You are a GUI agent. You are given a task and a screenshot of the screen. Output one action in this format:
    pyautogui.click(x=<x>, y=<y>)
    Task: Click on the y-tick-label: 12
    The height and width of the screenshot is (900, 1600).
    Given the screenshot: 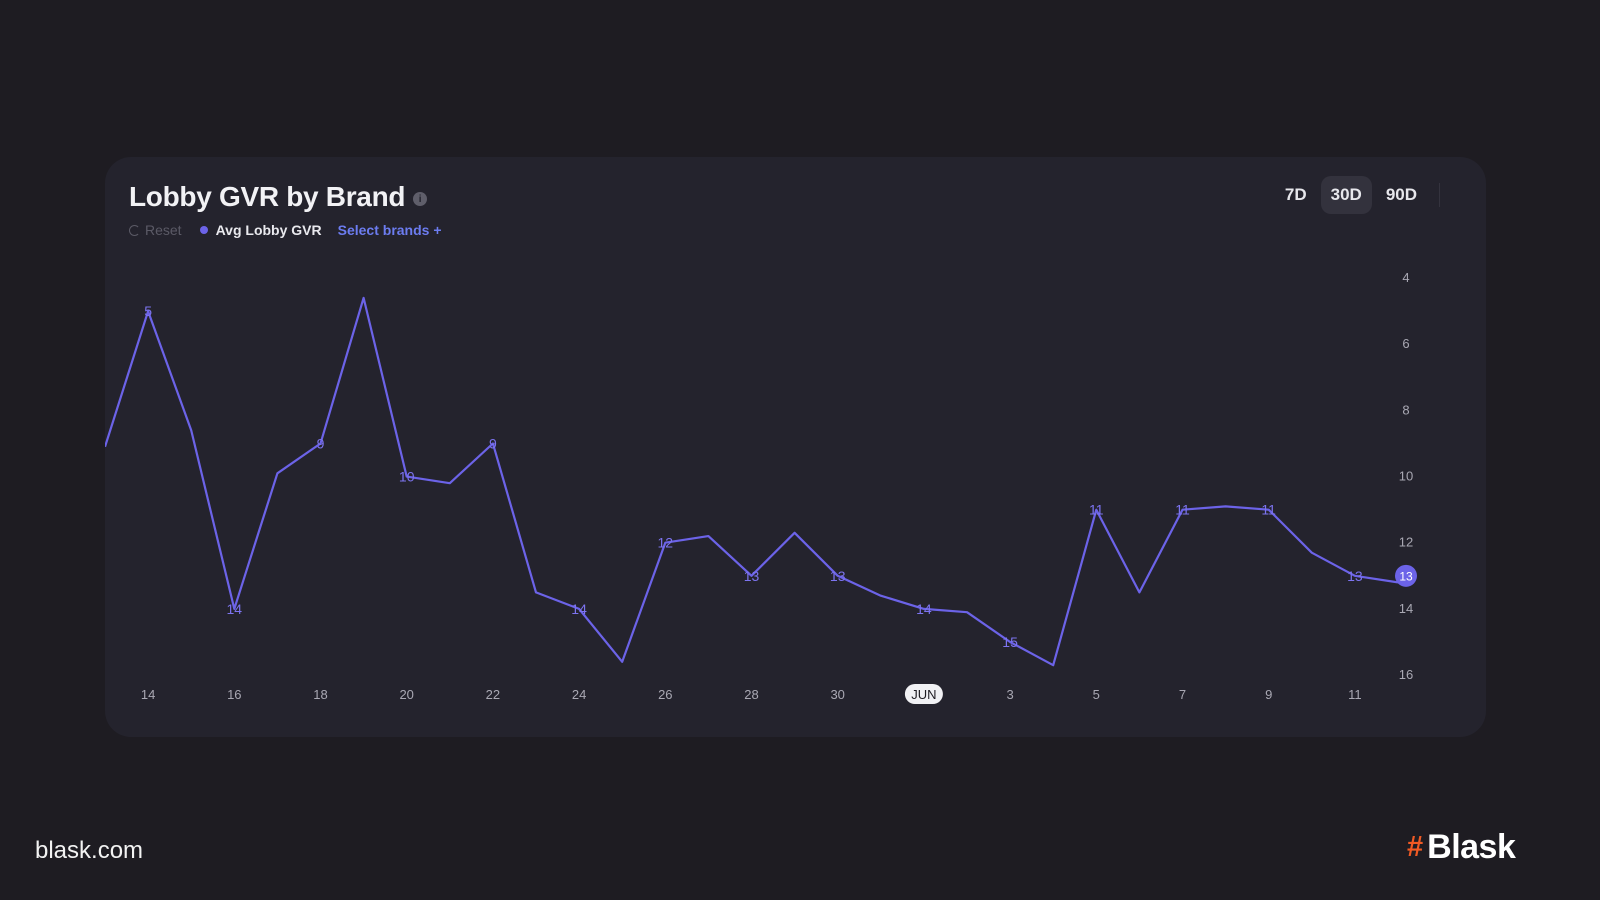 What is the action you would take?
    pyautogui.click(x=1406, y=542)
    